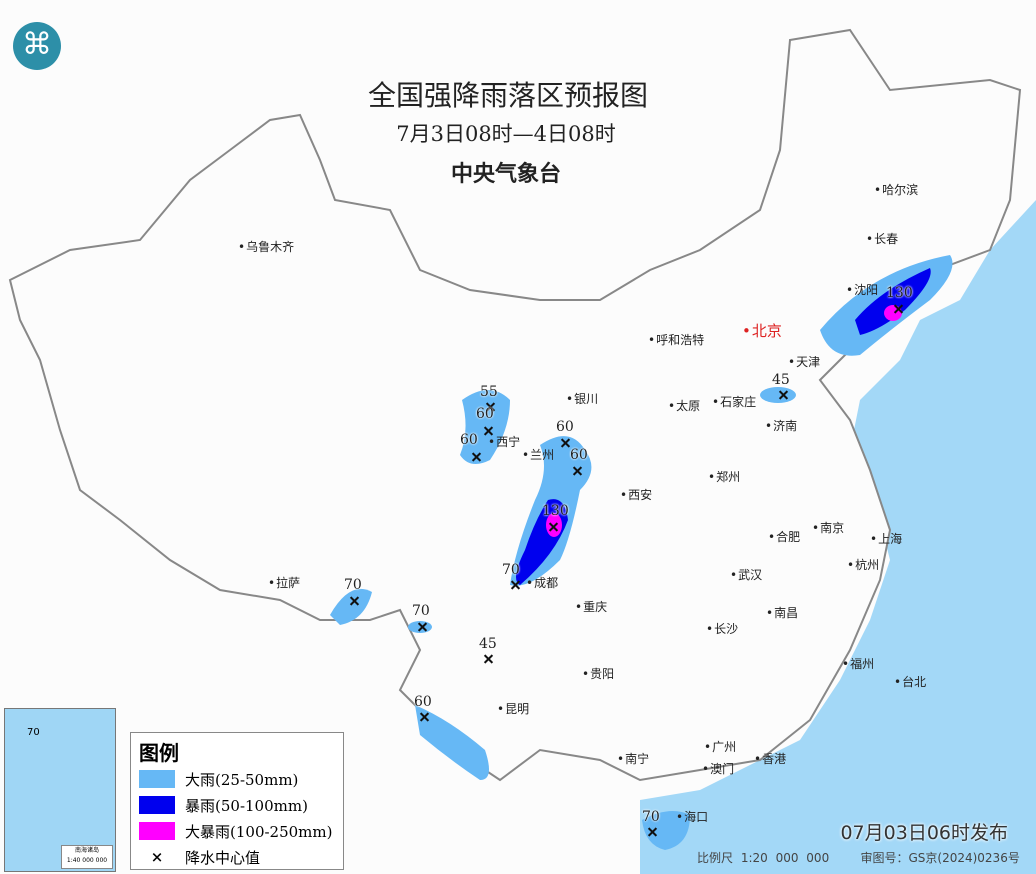 This screenshot has height=874, width=1036. Describe the element at coordinates (266, 246) in the screenshot. I see `city-label: 乌鲁木齐` at that location.